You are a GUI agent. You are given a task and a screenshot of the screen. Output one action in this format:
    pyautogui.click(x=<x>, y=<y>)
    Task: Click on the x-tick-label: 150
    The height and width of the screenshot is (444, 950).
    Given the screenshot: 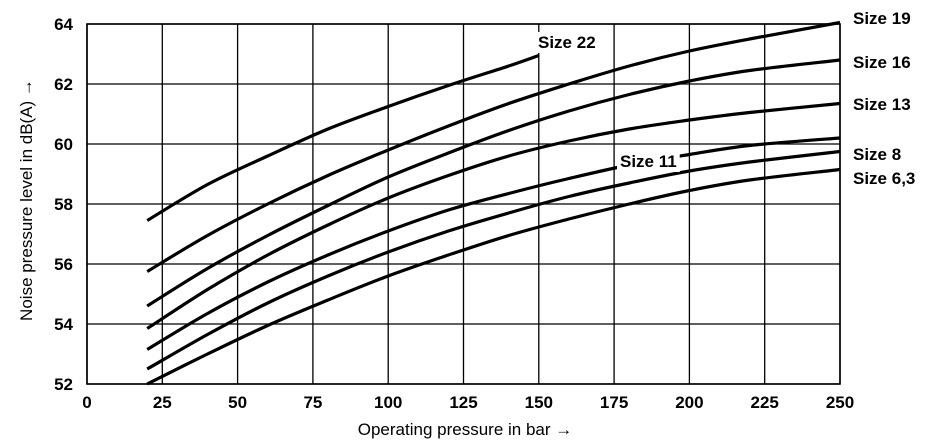 What is the action you would take?
    pyautogui.click(x=539, y=402)
    